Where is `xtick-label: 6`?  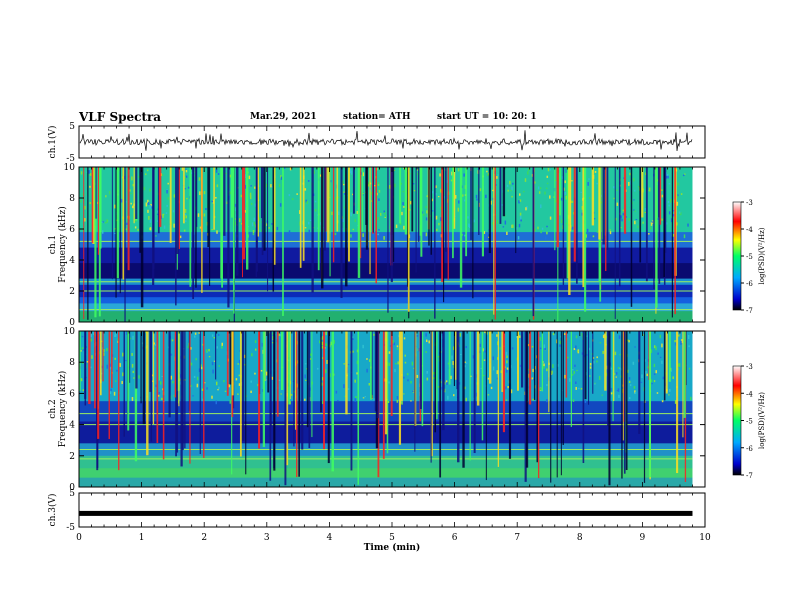
xtick-label: 6 is located at coordinates (455, 538).